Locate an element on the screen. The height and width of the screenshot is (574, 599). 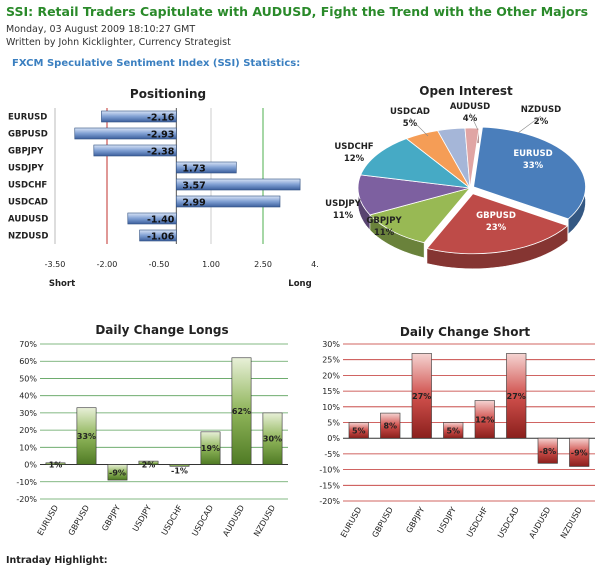
positioning-category-label: AUDUSD is located at coordinates (28, 220).